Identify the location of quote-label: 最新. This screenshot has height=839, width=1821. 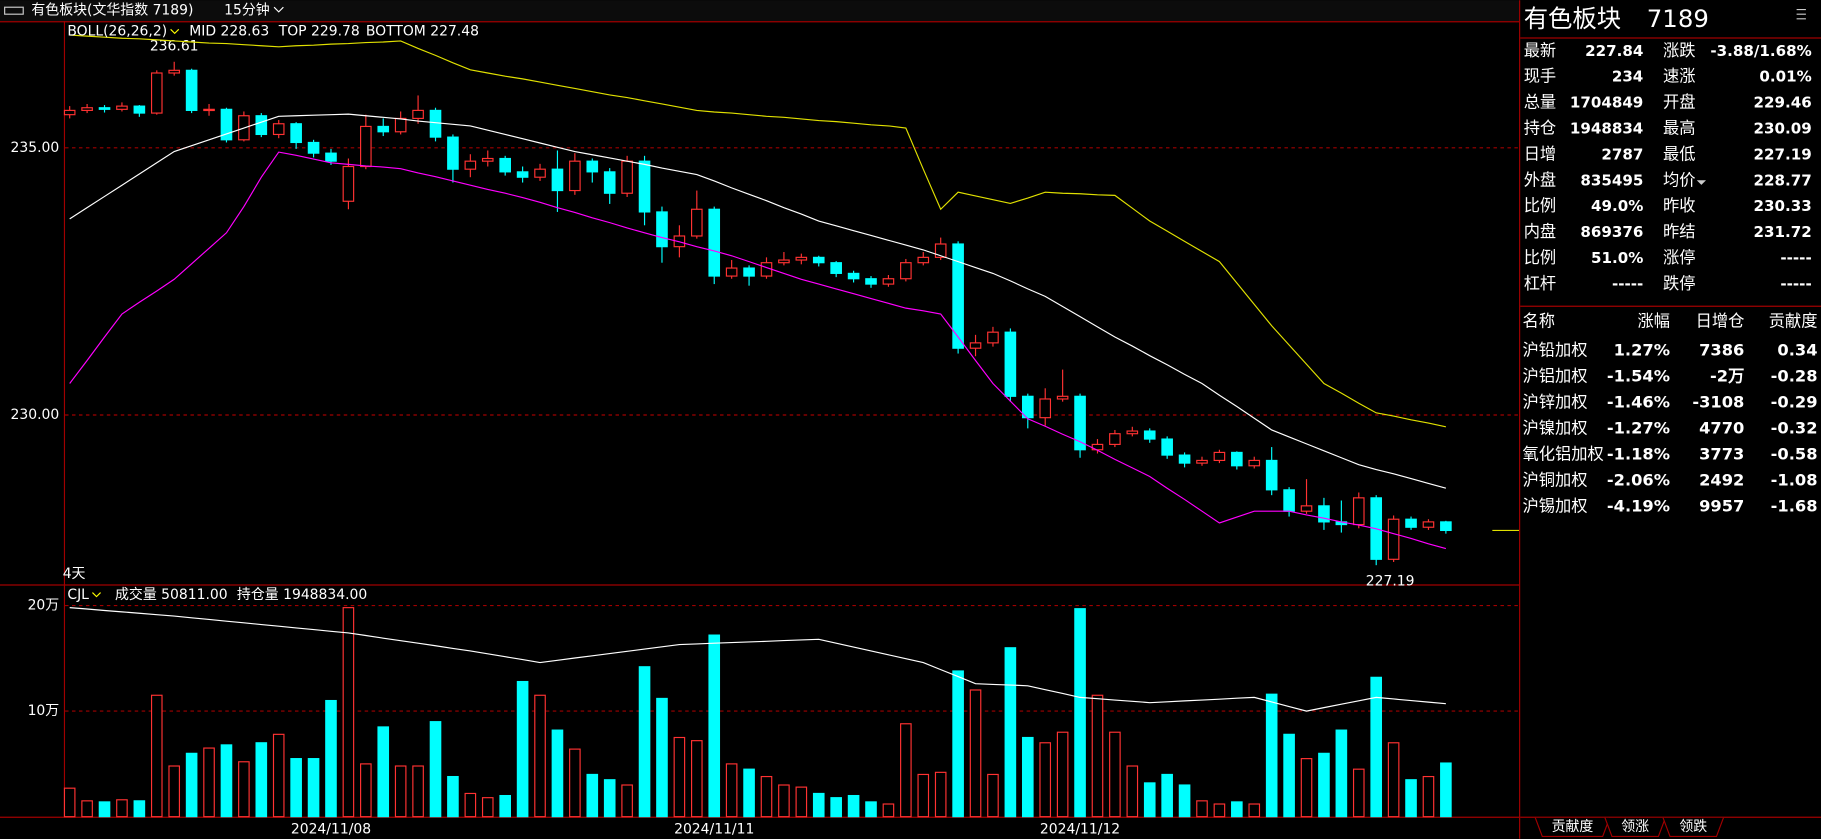
(1540, 50).